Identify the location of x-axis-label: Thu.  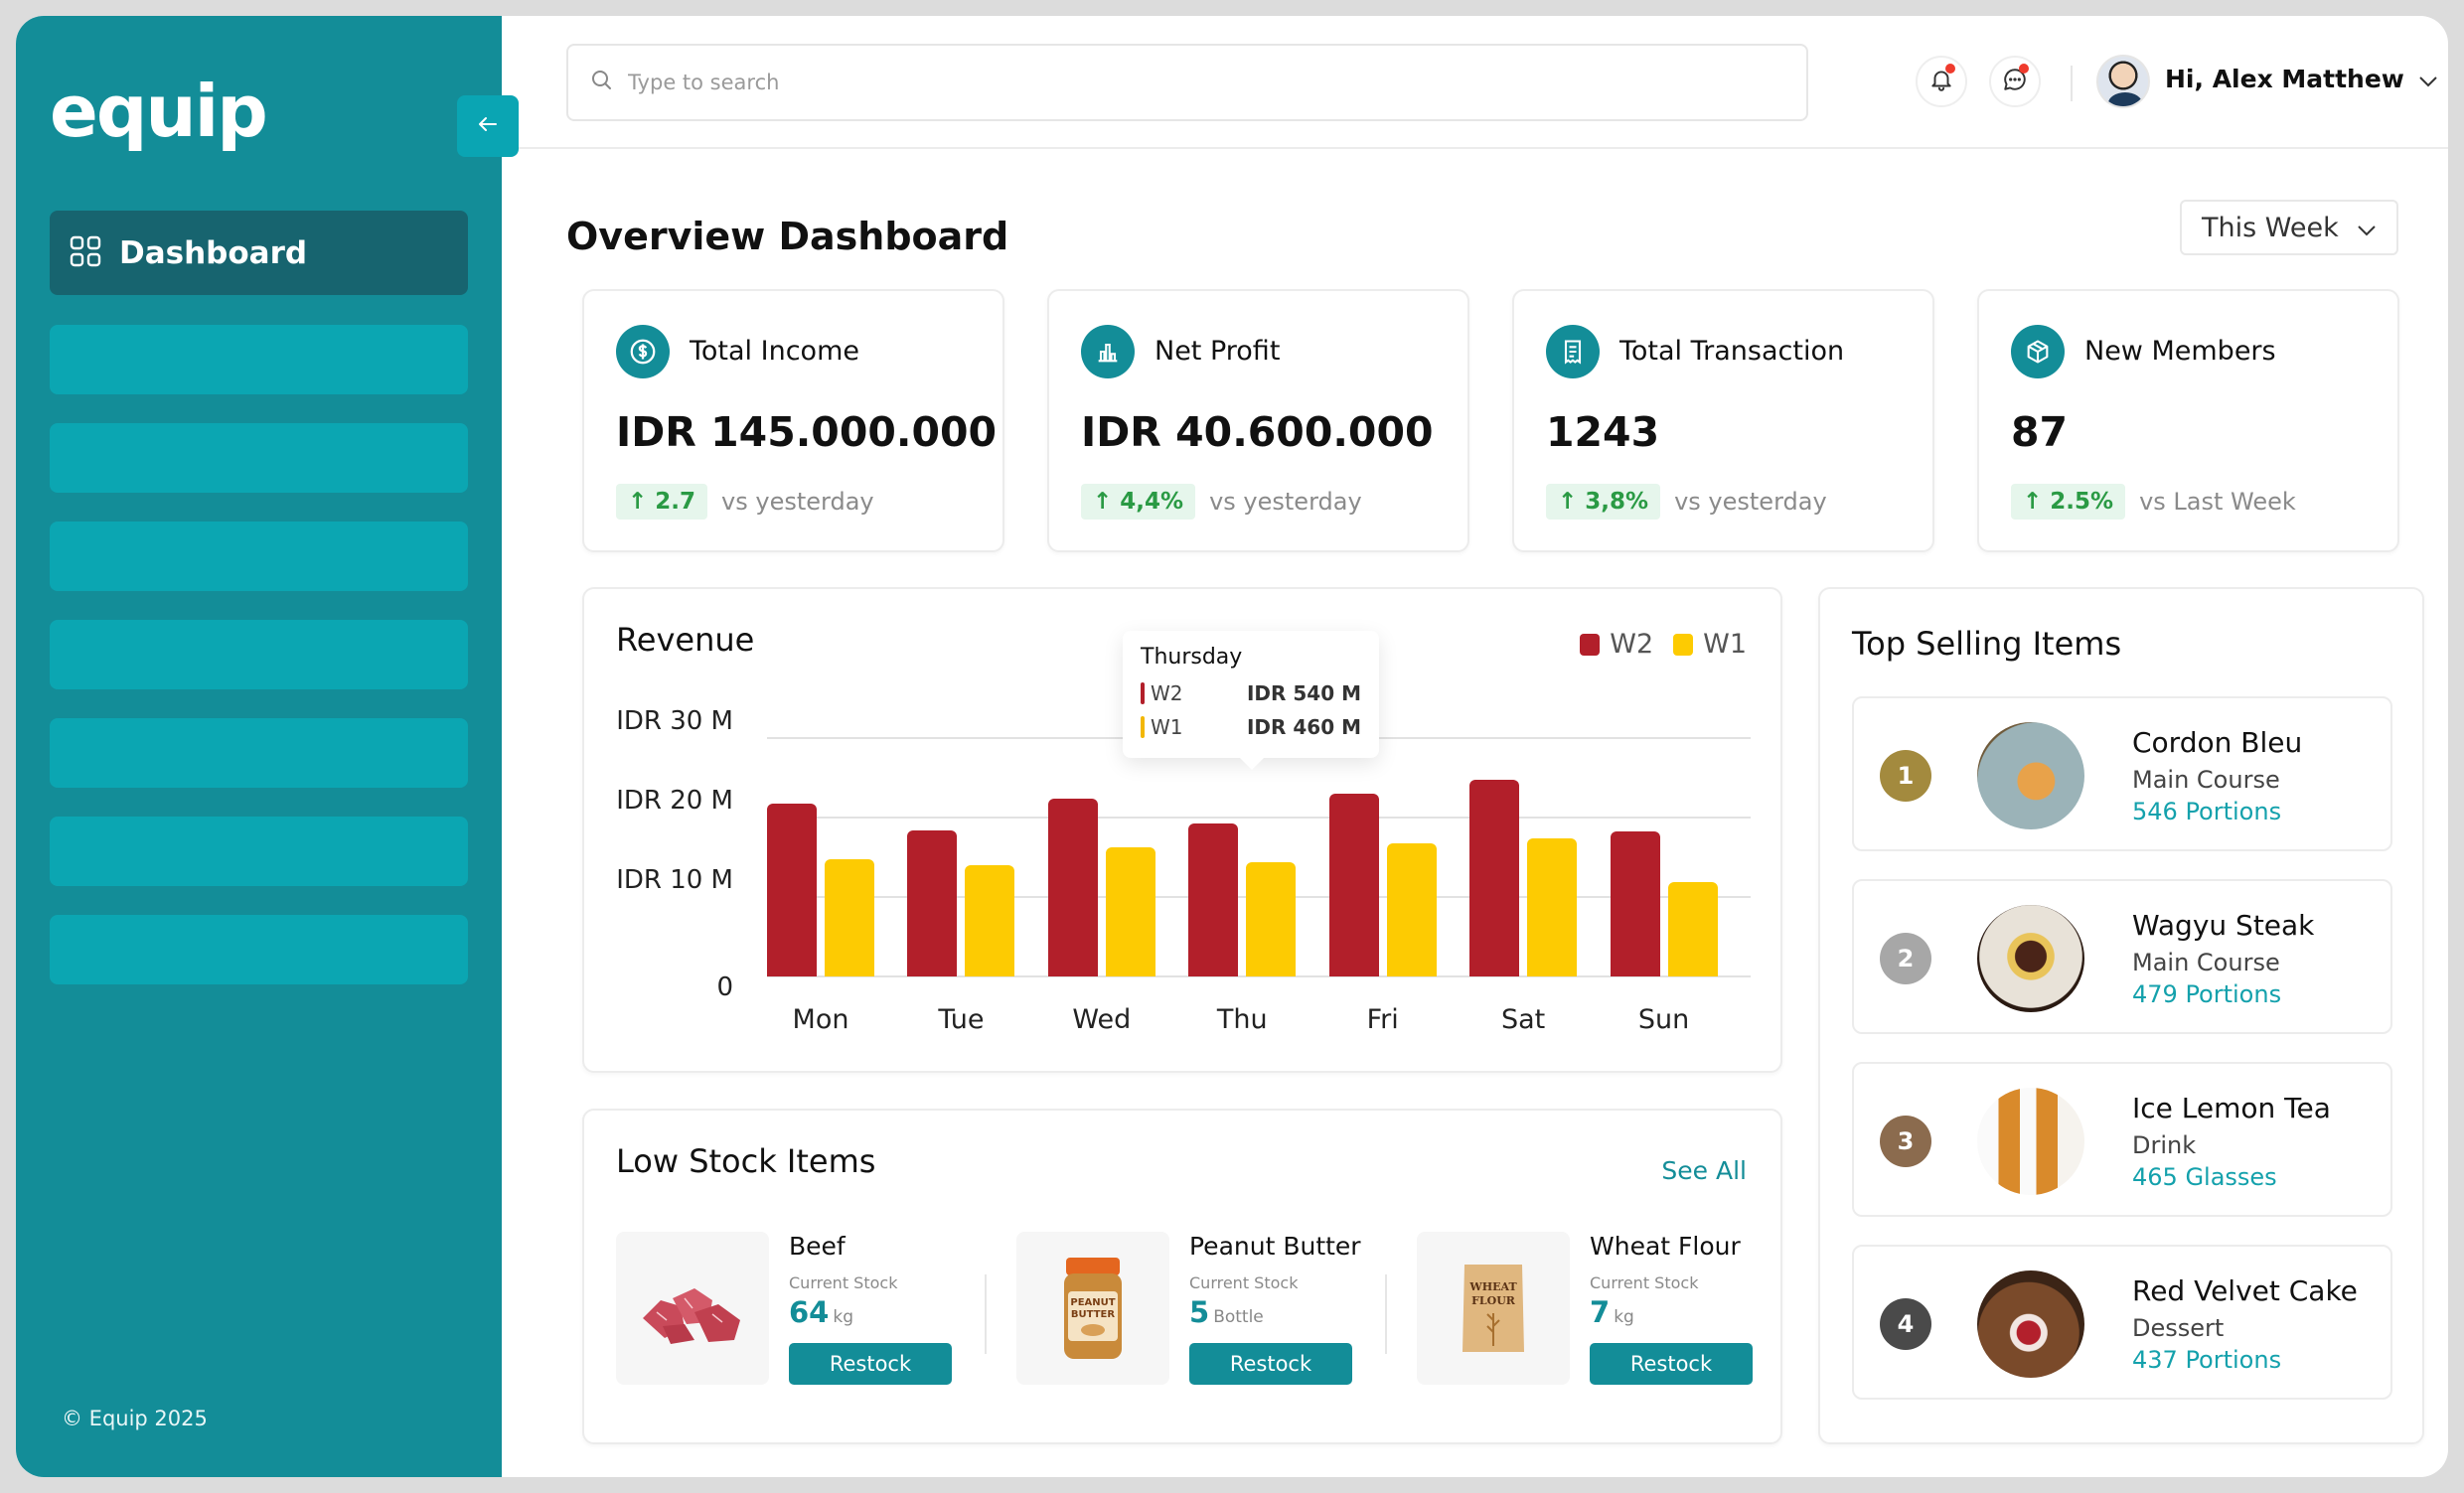
(1242, 1019).